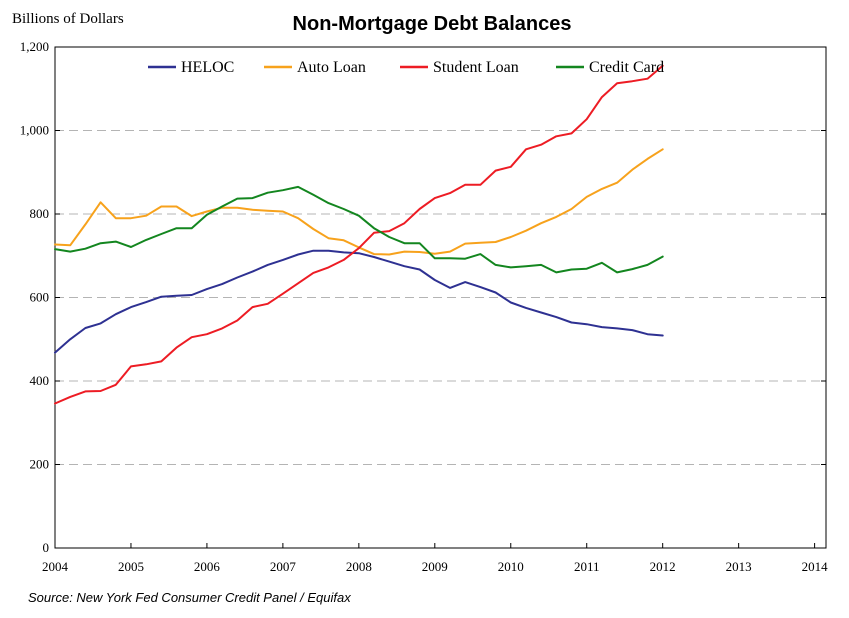 This screenshot has width=849, height=618. I want to click on series-line-heloc, so click(359, 301).